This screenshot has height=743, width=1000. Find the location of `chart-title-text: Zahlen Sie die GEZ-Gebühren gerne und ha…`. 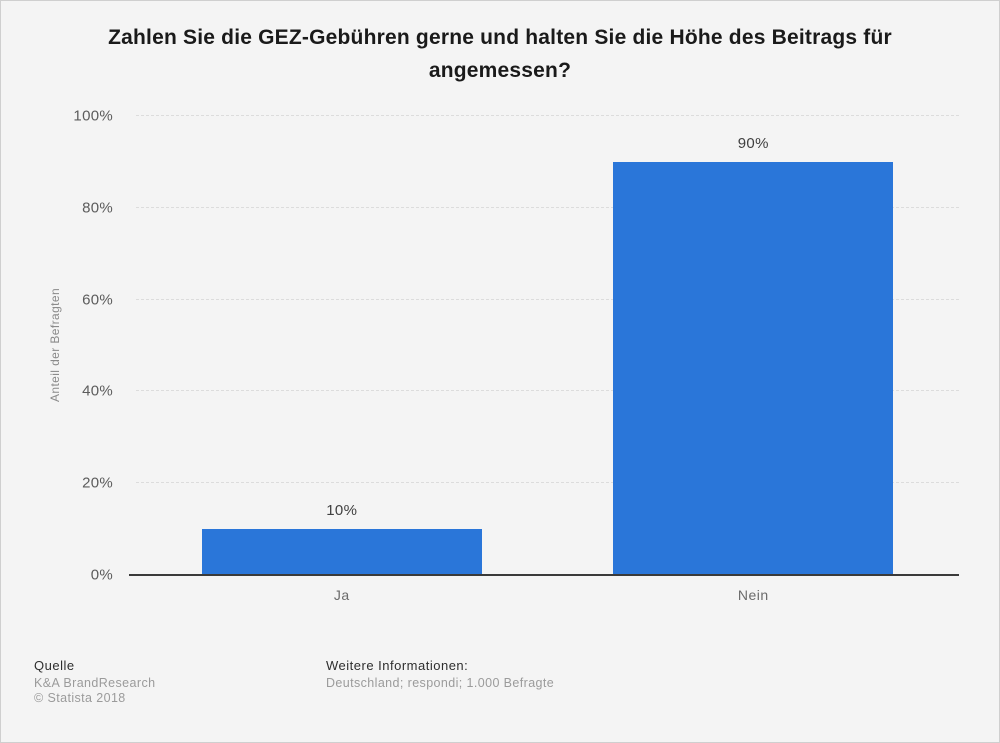

chart-title-text: Zahlen Sie die GEZ-Gebühren gerne und ha… is located at coordinates (500, 54).